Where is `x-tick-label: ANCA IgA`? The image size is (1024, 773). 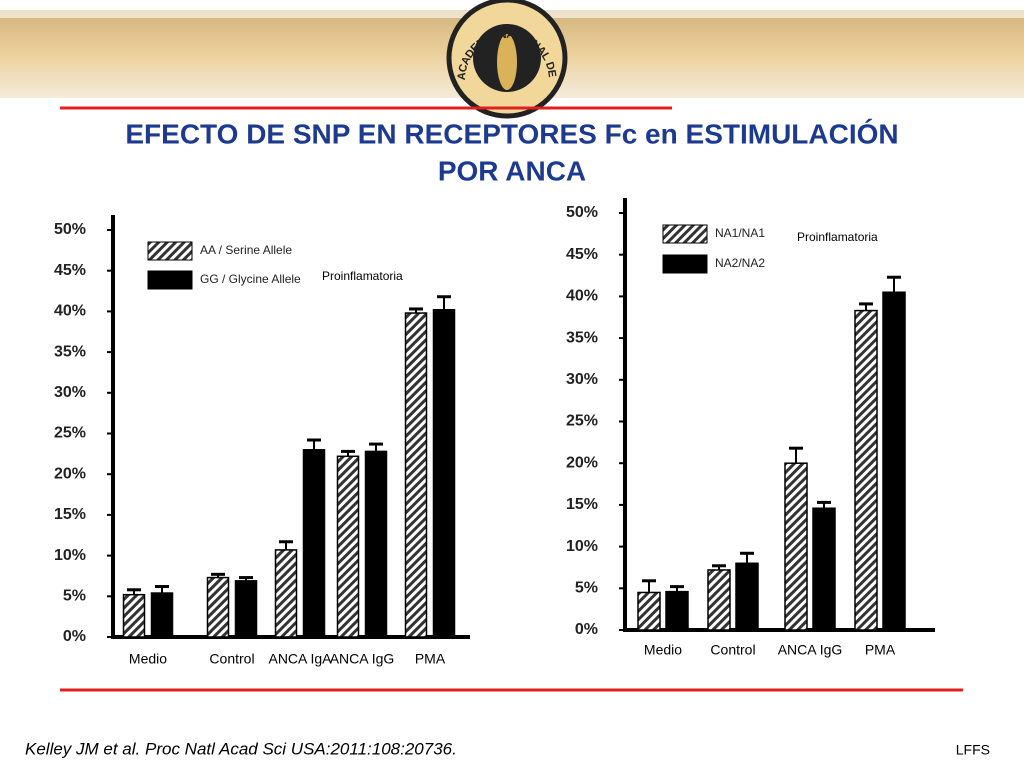
x-tick-label: ANCA IgA is located at coordinates (300, 659).